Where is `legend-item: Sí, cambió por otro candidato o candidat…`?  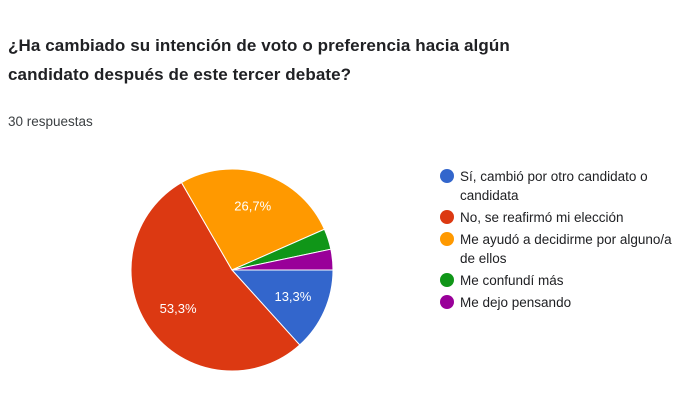 legend-item: Sí, cambió por otro candidato o candidat… is located at coordinates (565, 186).